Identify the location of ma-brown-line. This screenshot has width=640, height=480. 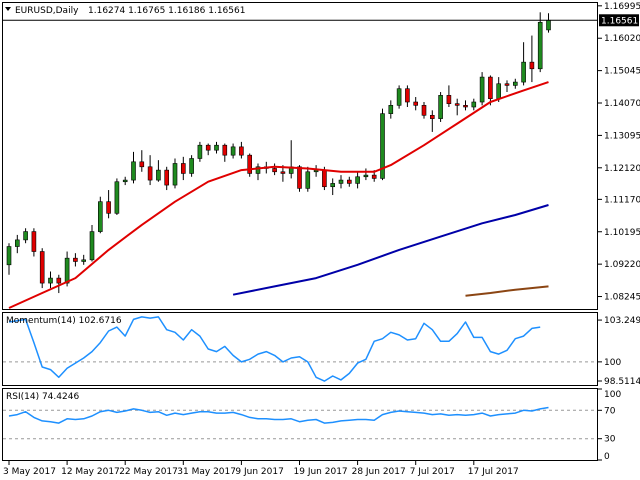
(507, 291).